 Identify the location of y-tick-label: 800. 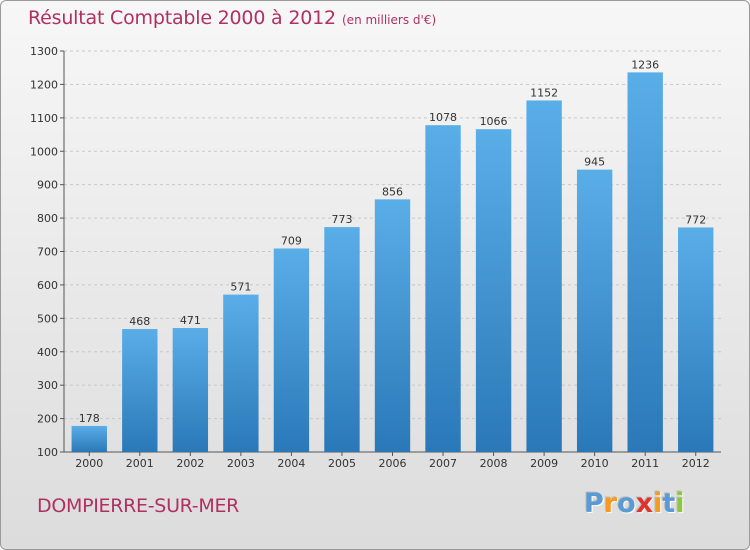
(47, 218).